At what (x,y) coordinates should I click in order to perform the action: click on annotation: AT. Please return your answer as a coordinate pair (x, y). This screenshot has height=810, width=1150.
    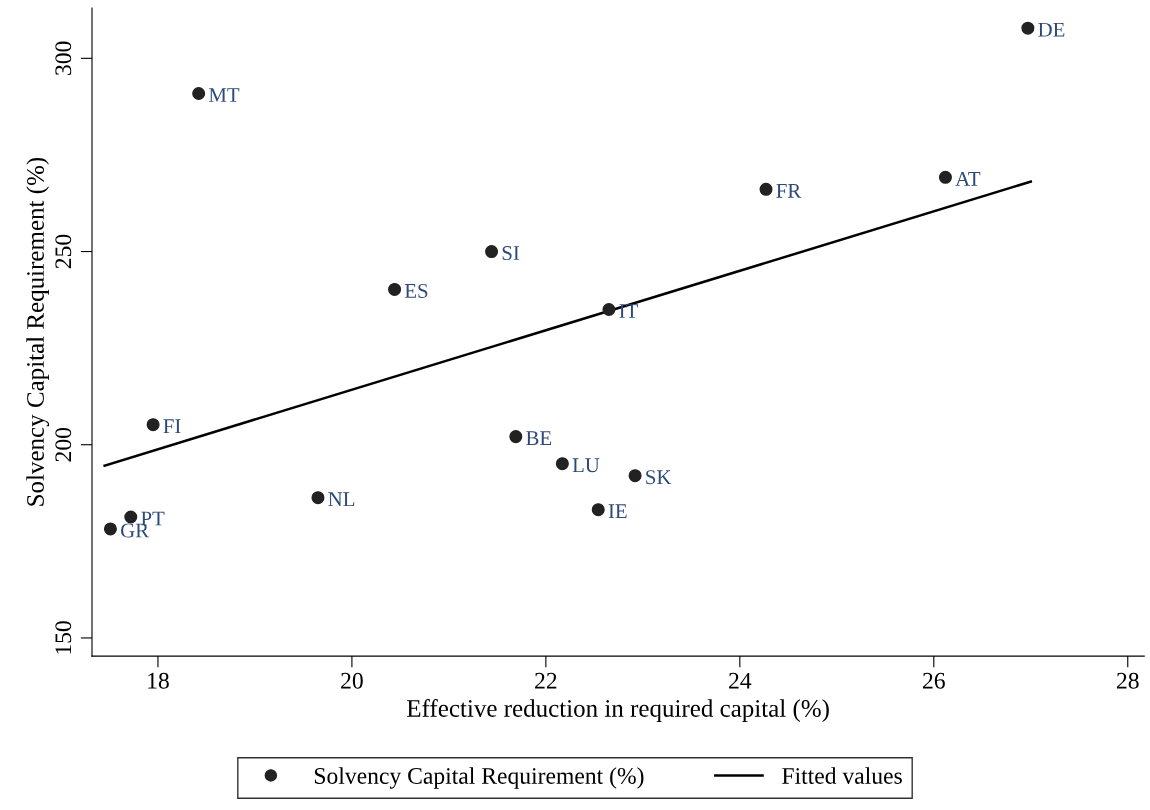
    Looking at the image, I should click on (968, 178).